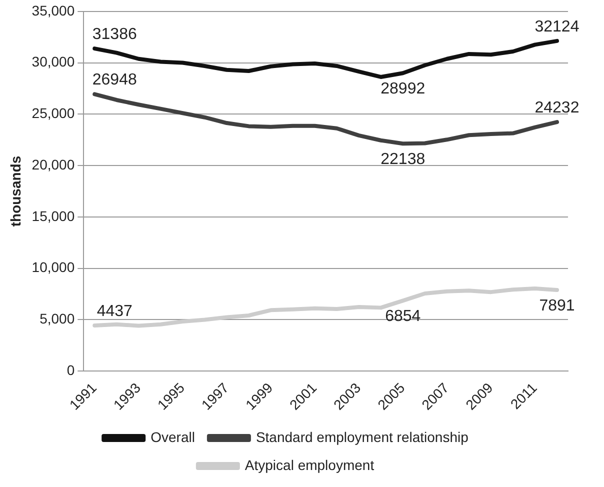  I want to click on data-label: 24232, so click(557, 107).